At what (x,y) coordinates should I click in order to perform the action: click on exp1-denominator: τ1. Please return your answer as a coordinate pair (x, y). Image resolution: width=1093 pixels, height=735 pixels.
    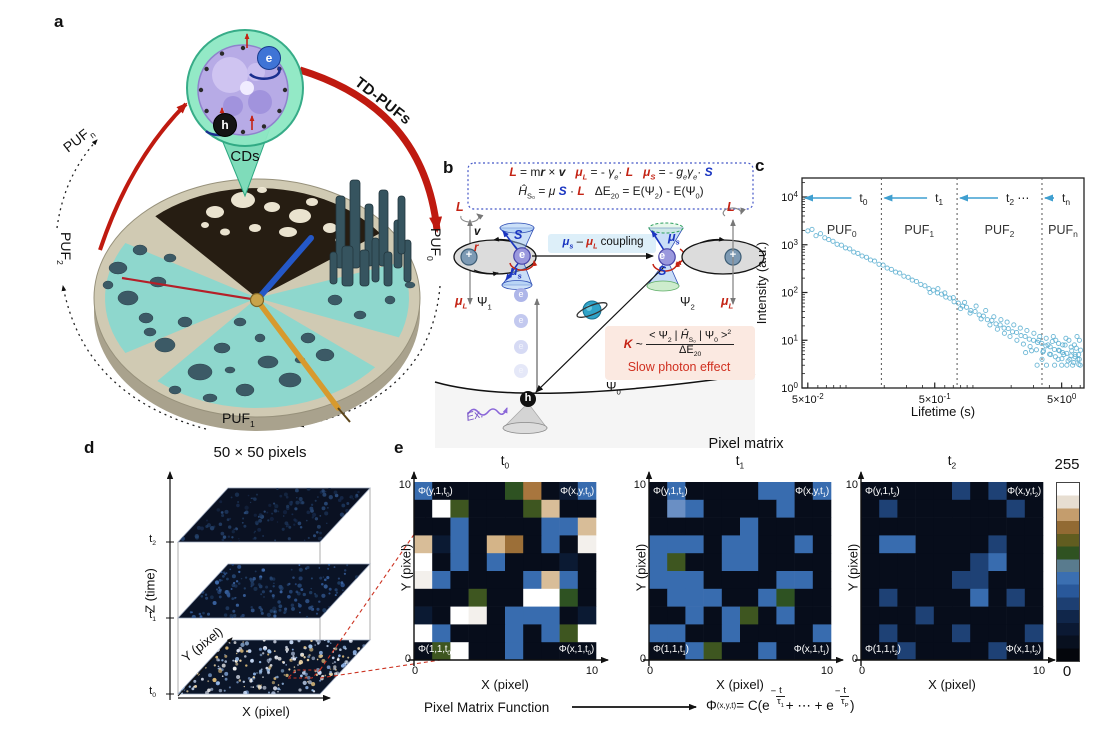
    Looking at the image, I should click on (780, 703).